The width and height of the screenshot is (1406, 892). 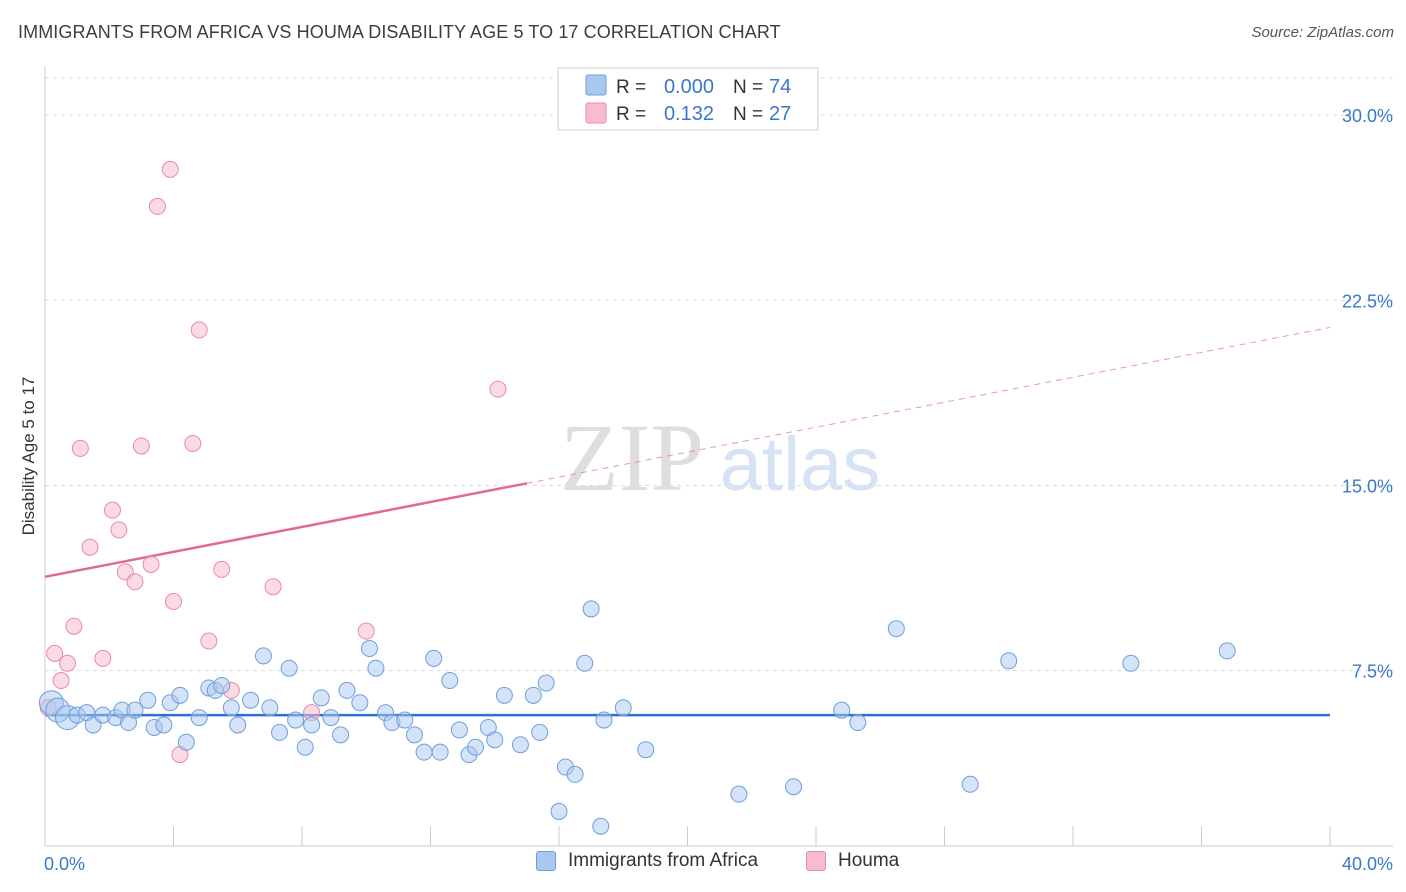 What do you see at coordinates (780, 114) in the screenshot?
I see `legend-n-value-houma: 27` at bounding box center [780, 114].